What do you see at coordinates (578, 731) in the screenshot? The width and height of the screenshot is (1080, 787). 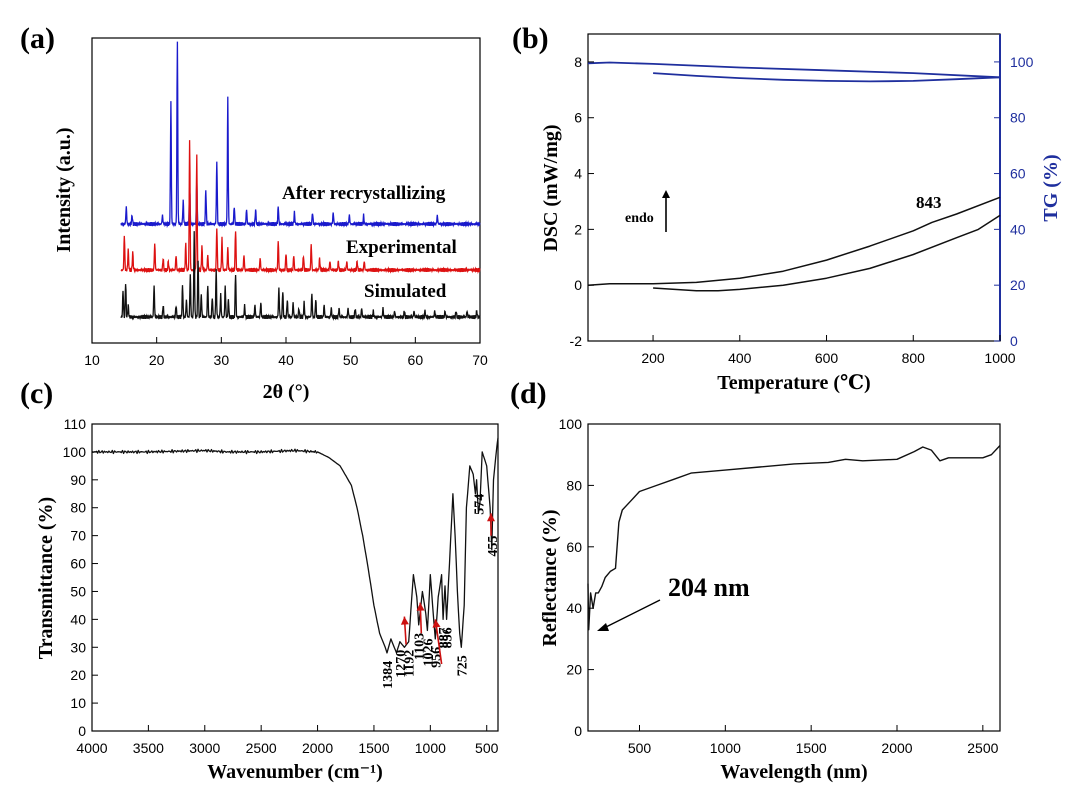 I see `y-tick-label-d: 0` at bounding box center [578, 731].